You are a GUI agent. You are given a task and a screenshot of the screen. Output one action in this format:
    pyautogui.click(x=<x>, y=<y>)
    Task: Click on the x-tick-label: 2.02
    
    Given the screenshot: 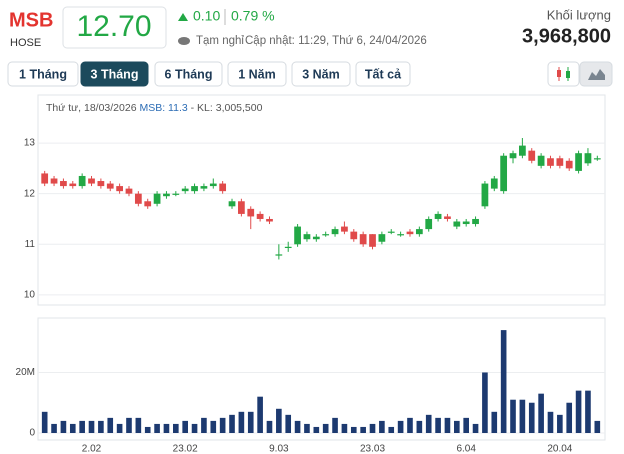 What is the action you would take?
    pyautogui.click(x=92, y=449)
    